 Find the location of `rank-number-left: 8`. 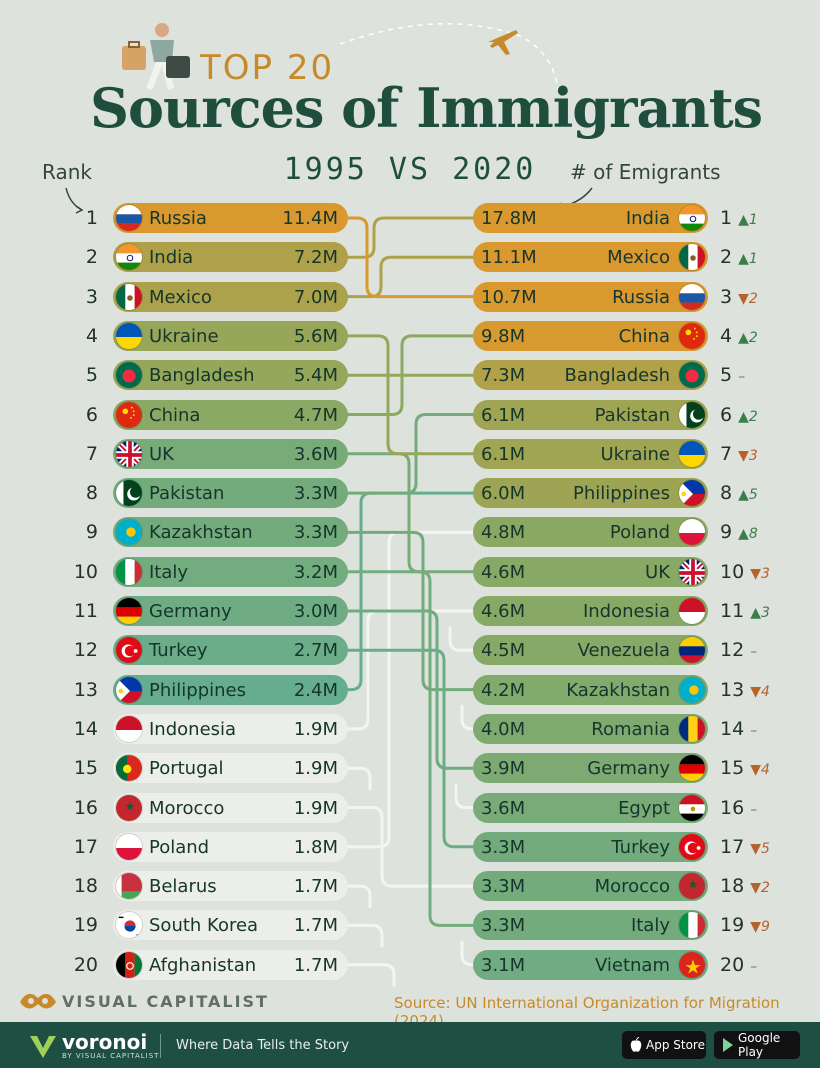

rank-number-left: 8 is located at coordinates (91, 493).